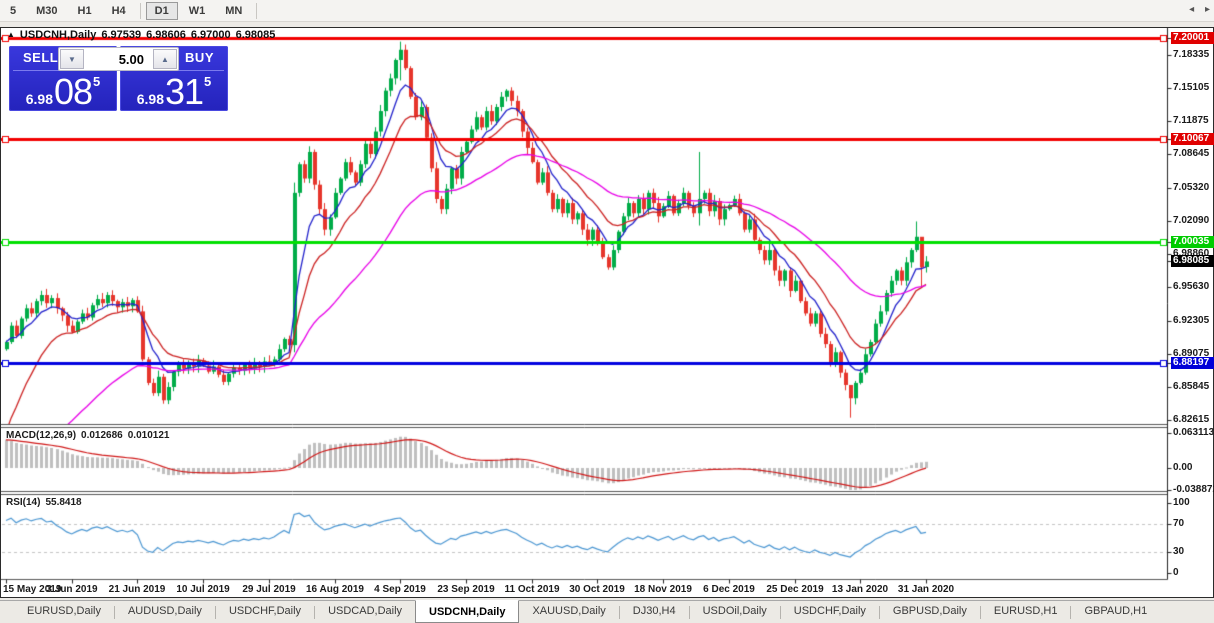  Describe the element at coordinates (165, 59) in the screenshot. I see `volume-increment-button: ▲` at that location.